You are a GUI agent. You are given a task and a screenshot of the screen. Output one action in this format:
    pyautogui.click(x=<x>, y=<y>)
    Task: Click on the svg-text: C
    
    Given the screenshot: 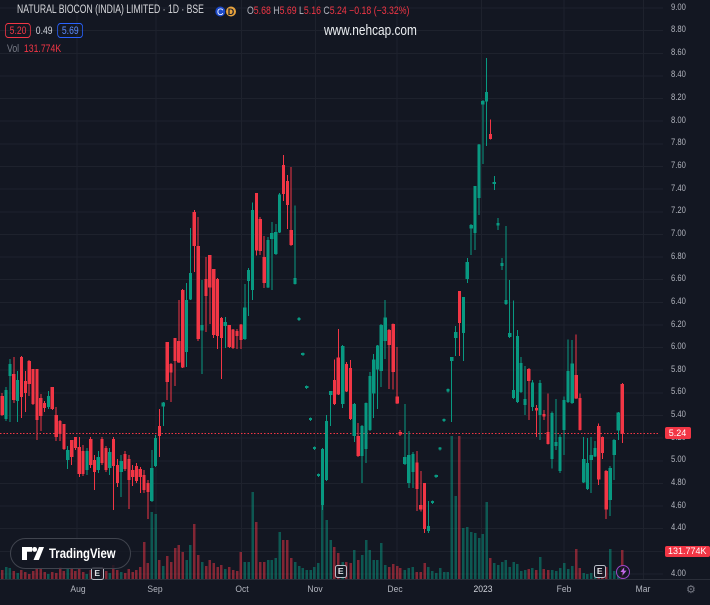 What is the action you would take?
    pyautogui.click(x=220, y=12)
    